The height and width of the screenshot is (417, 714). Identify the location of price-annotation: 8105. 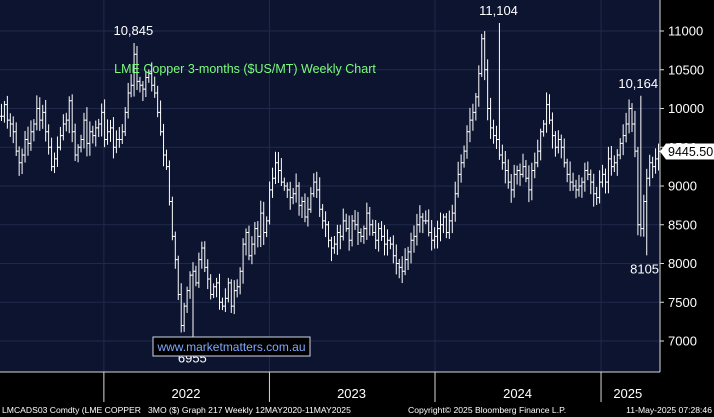
(644, 268).